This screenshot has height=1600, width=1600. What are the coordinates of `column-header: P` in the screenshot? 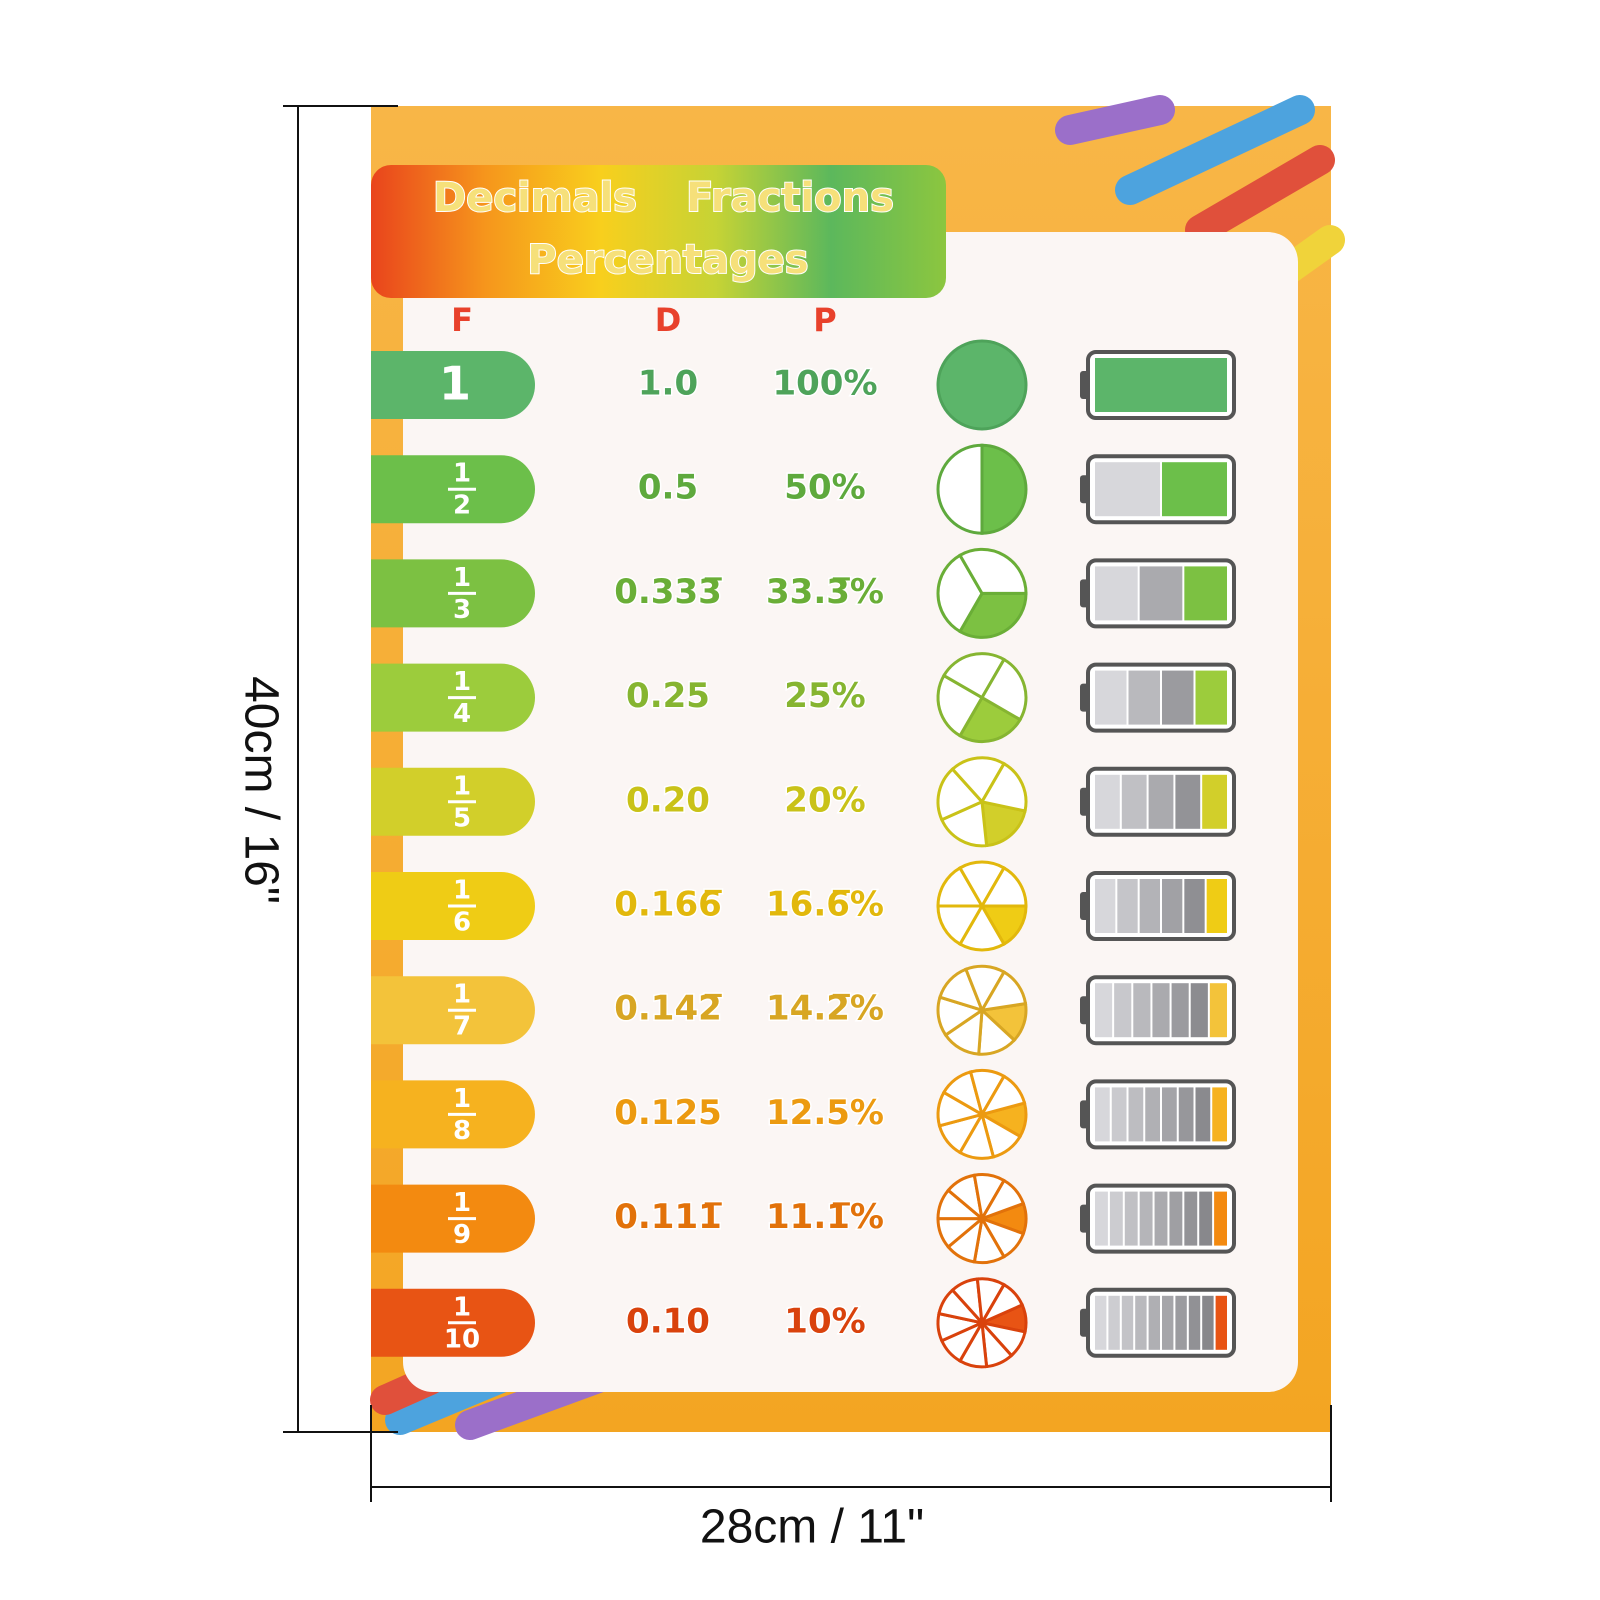 It's located at (824, 320).